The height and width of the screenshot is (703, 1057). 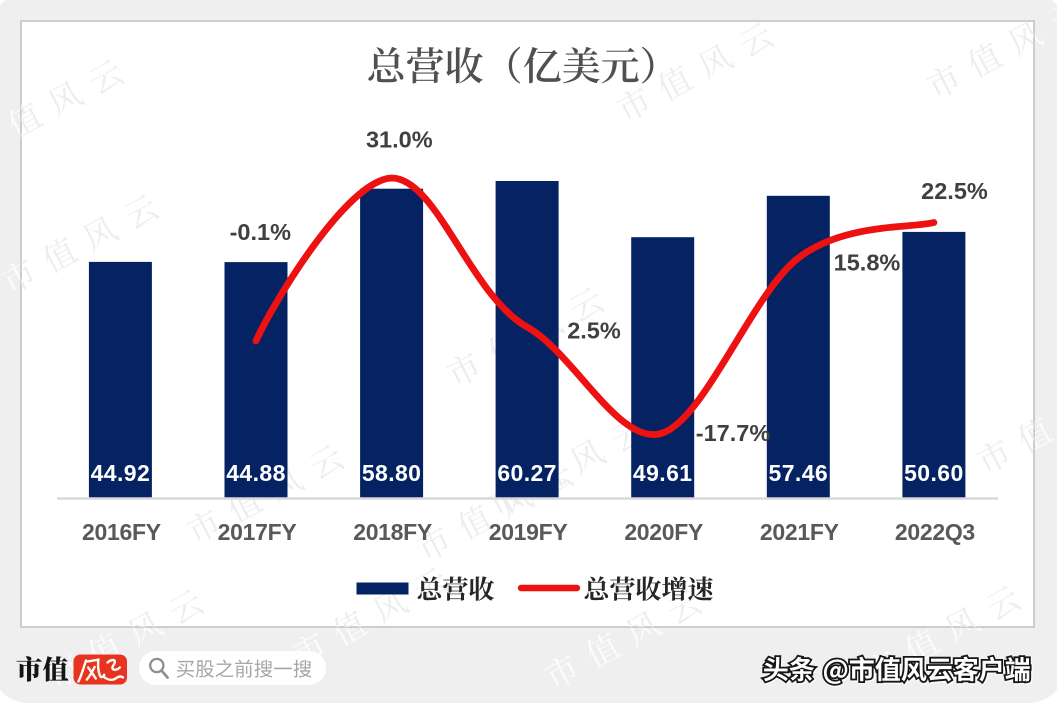 I want to click on svg-text: 2019FY, so click(x=528, y=532).